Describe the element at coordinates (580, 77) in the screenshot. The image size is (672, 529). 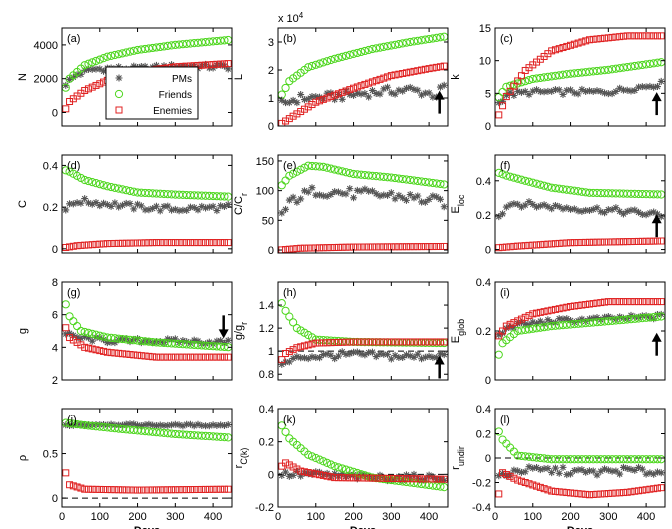
I see `axes-box` at that location.